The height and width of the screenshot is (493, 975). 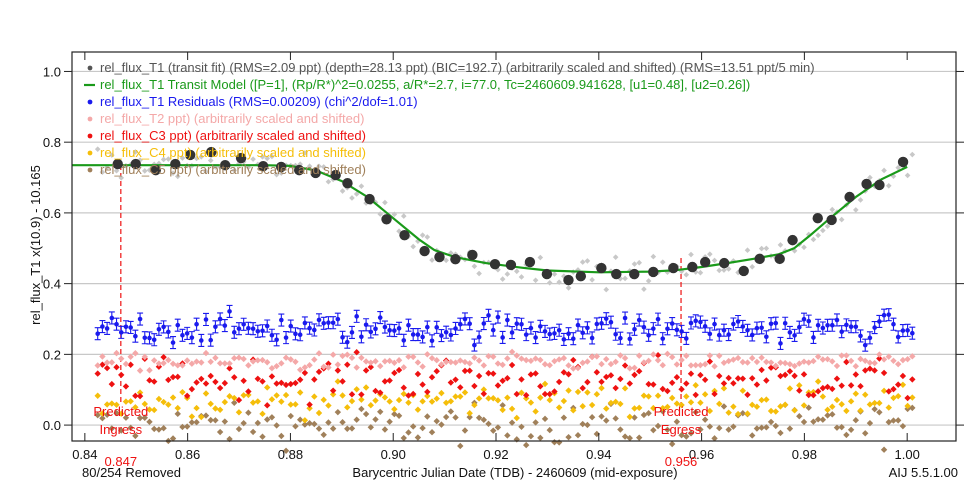 What do you see at coordinates (681, 461) in the screenshot?
I see `egress-value: 0.956` at bounding box center [681, 461].